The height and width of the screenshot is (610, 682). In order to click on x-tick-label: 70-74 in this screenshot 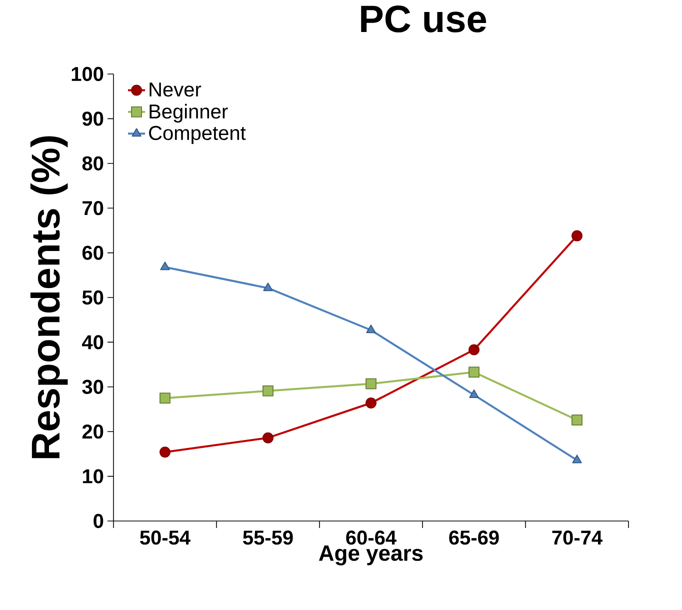, I will do `click(577, 537)`.